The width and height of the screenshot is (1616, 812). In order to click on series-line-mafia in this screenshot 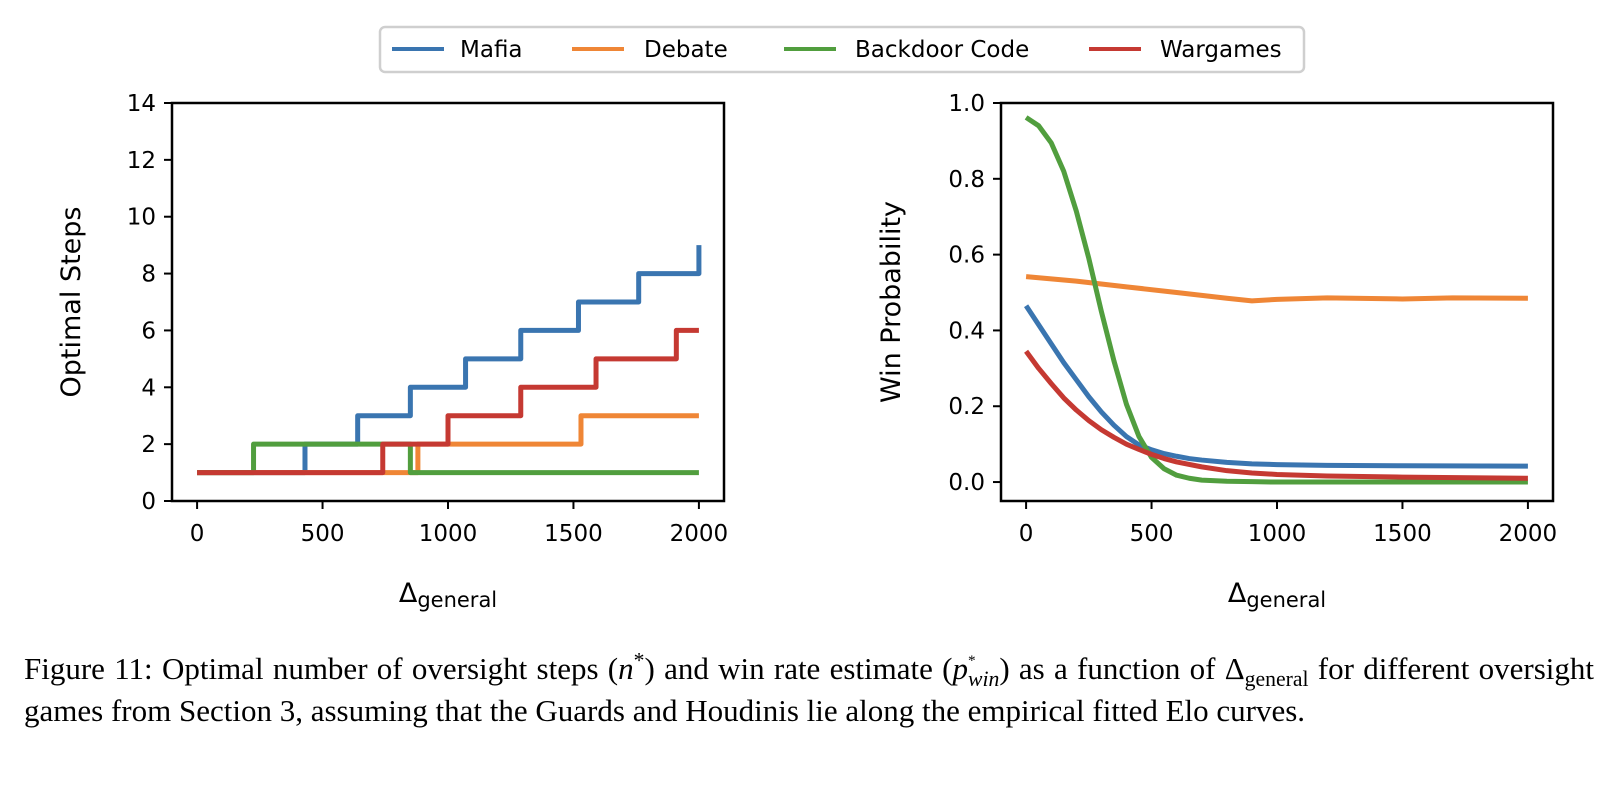, I will do `click(1276, 386)`.